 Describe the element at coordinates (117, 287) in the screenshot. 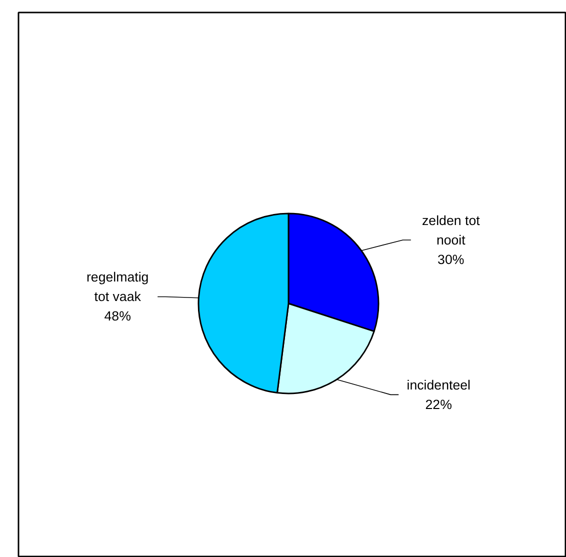

I see `slice-label: regelmatig tot vaak` at that location.